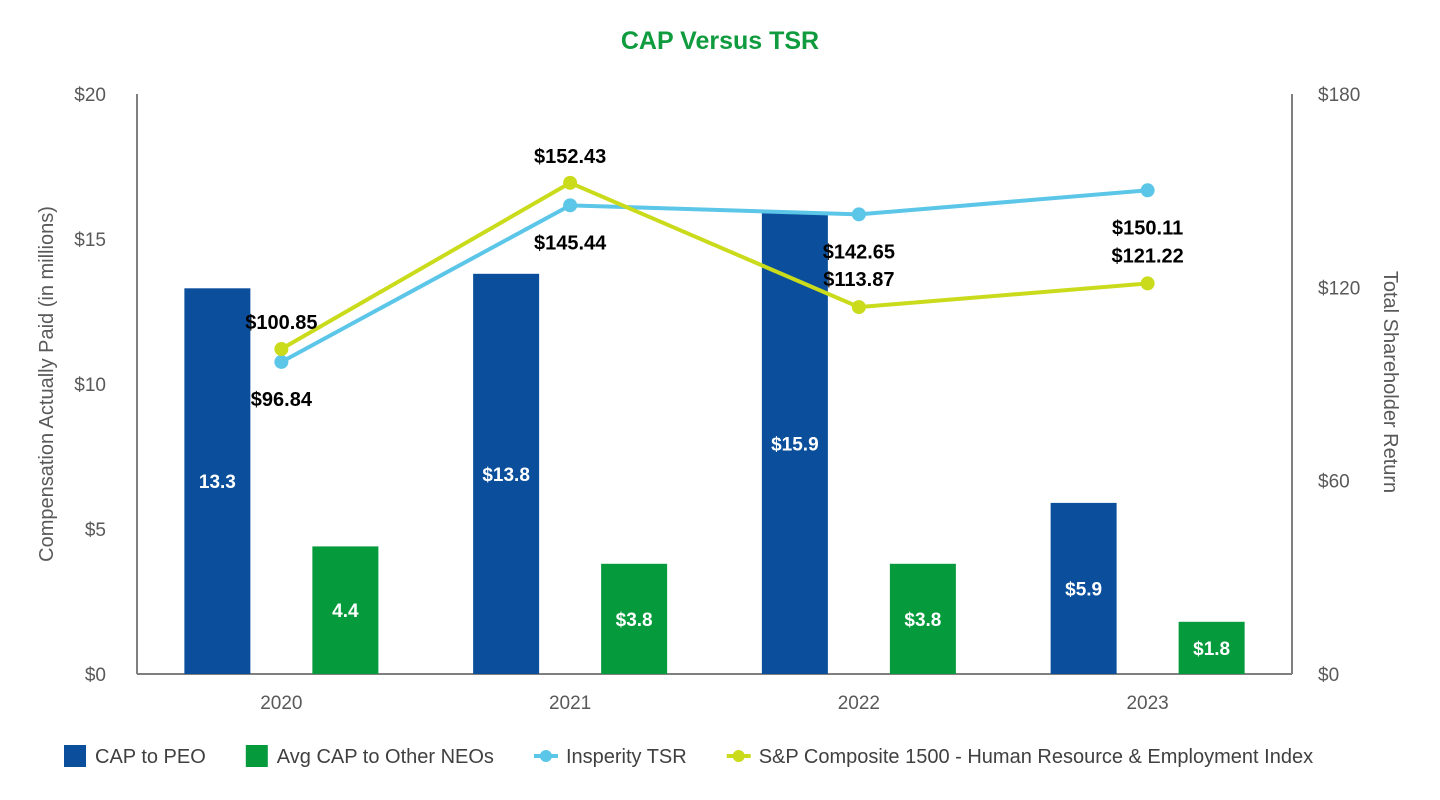 The width and height of the screenshot is (1440, 800). Describe the element at coordinates (858, 280) in the screenshot. I see `line-data-label: $113.87` at that location.